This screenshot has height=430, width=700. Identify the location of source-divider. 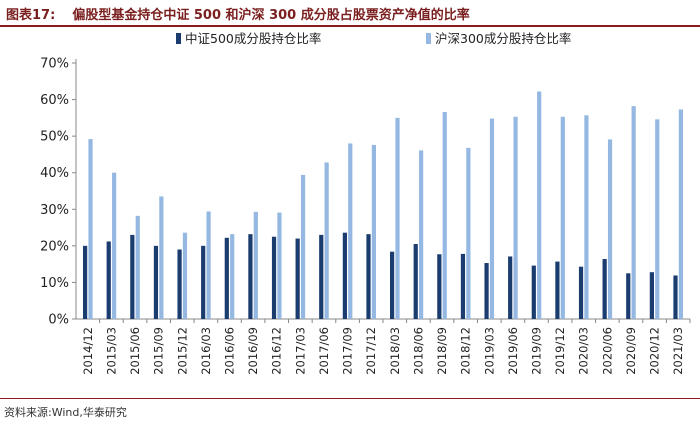
(350, 398).